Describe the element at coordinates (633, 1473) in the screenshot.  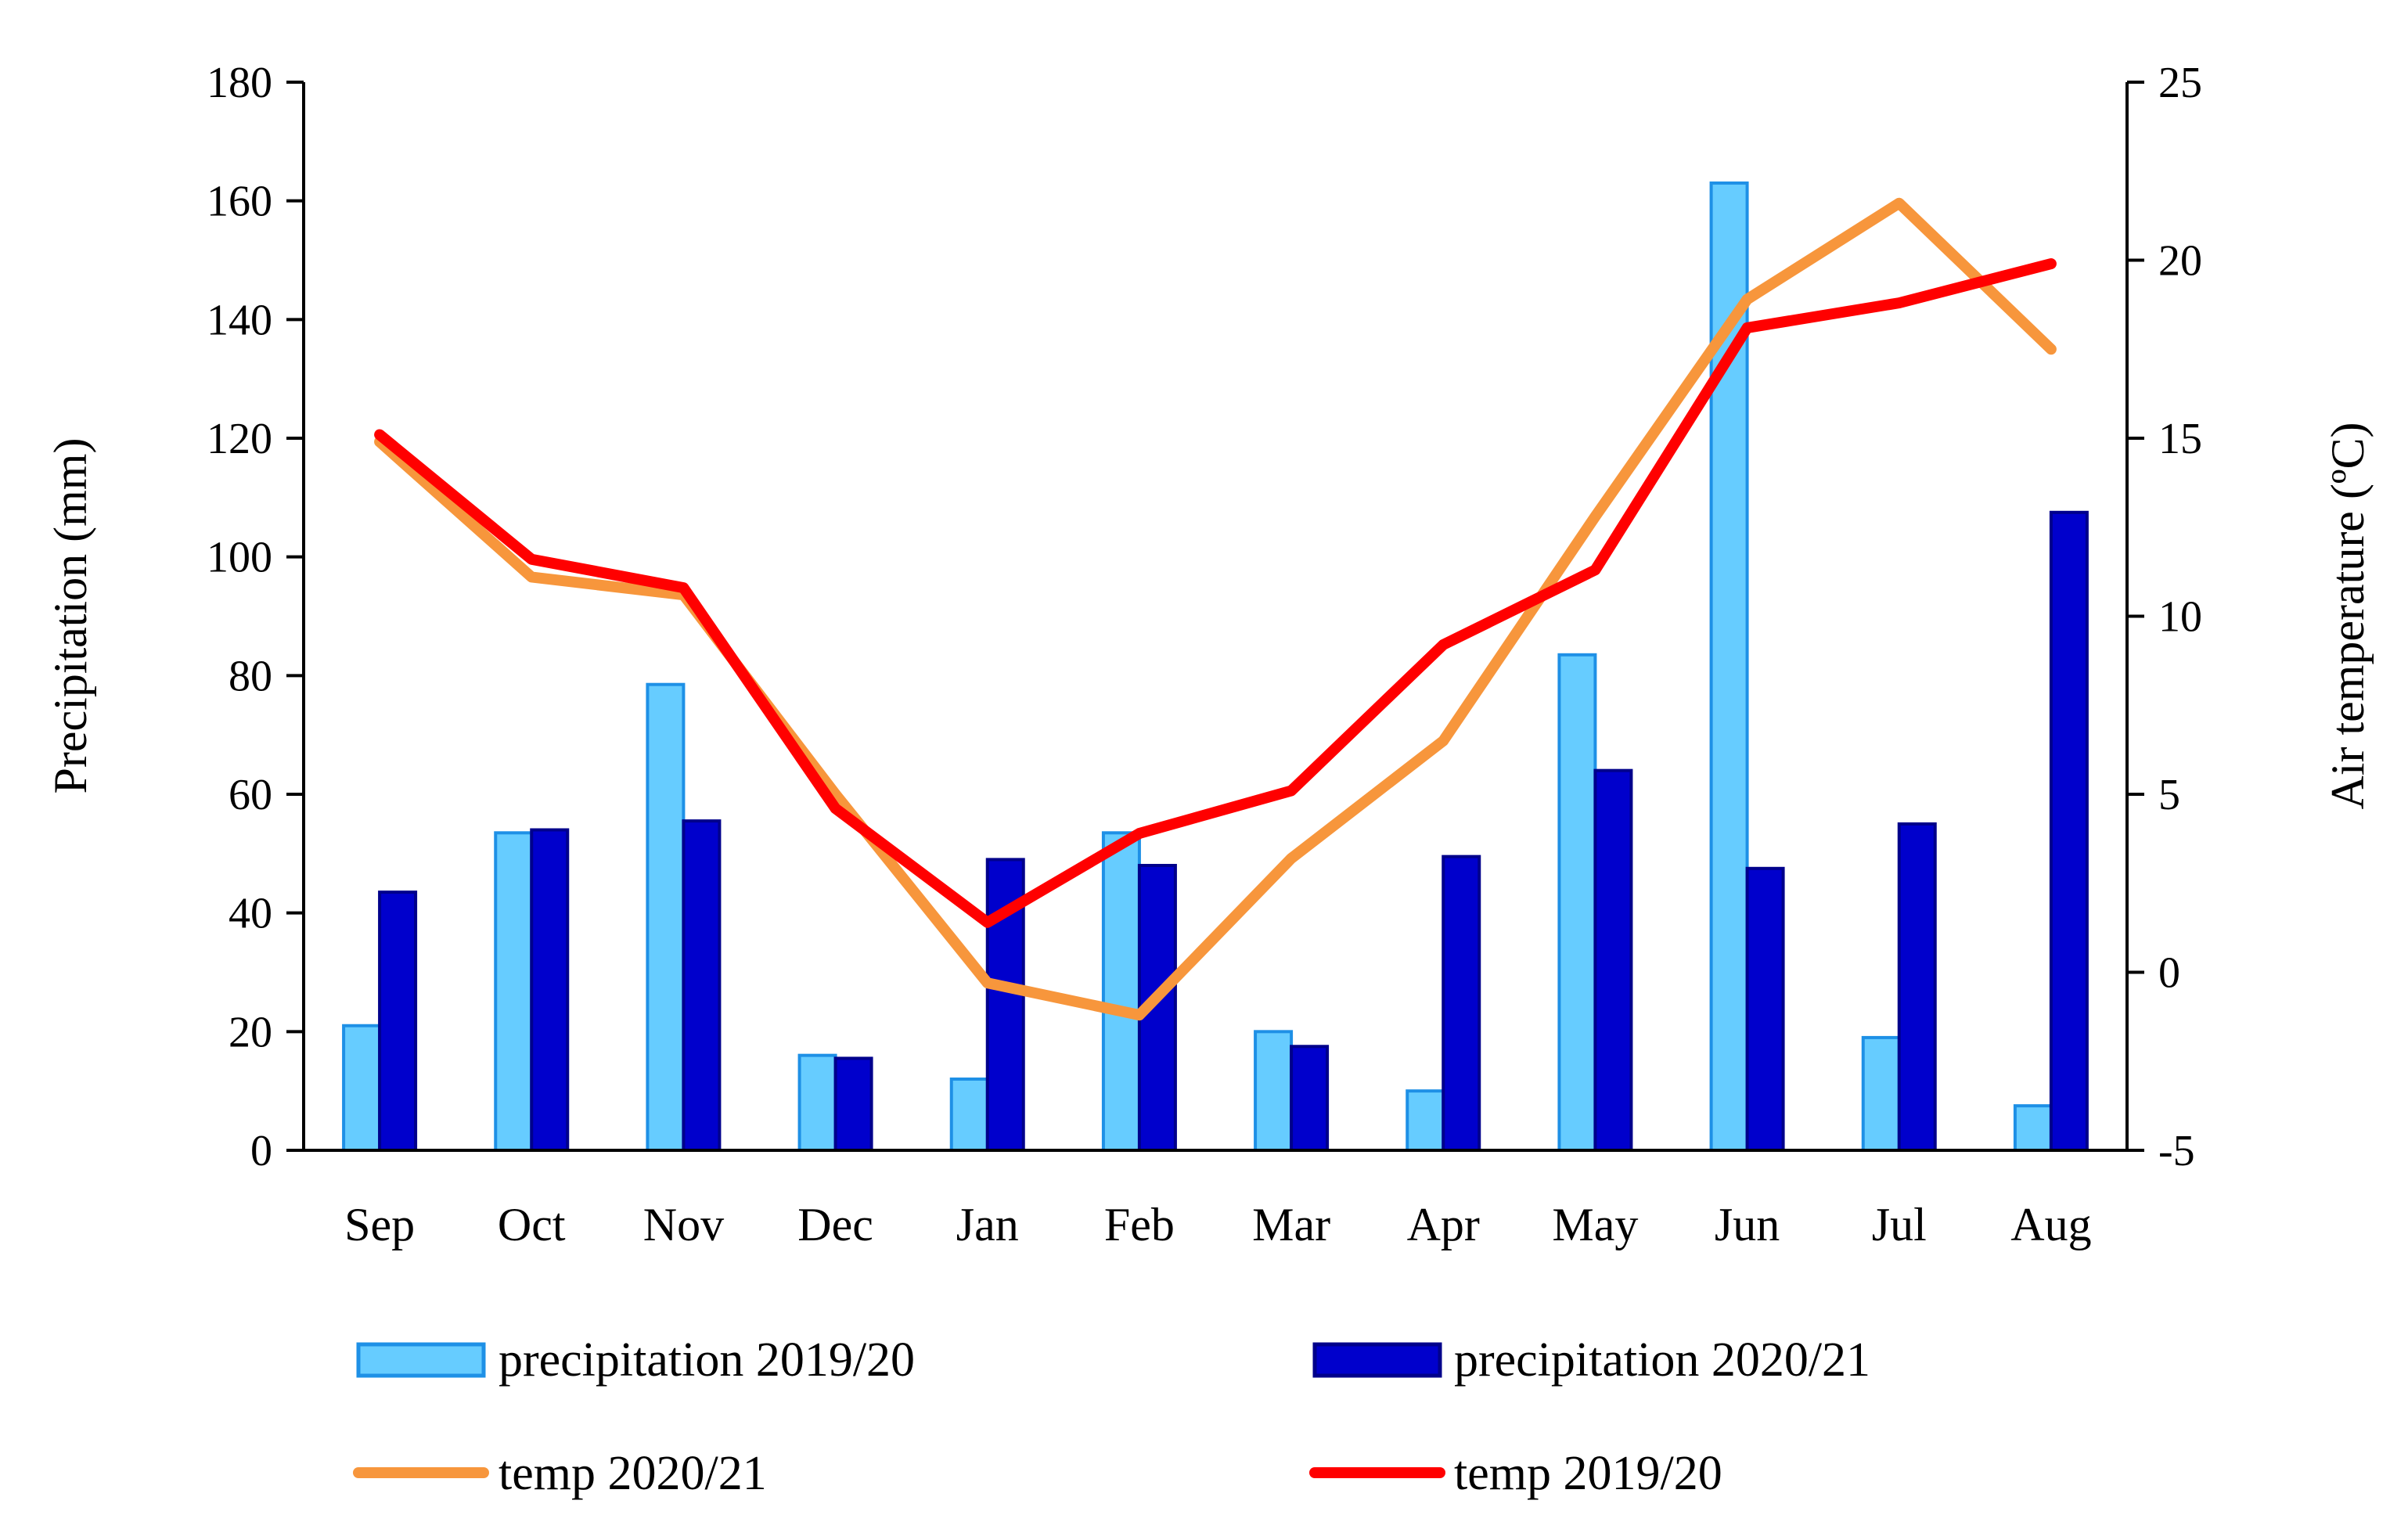
I see `legend-label-temp-2020: temp 2020/21` at that location.